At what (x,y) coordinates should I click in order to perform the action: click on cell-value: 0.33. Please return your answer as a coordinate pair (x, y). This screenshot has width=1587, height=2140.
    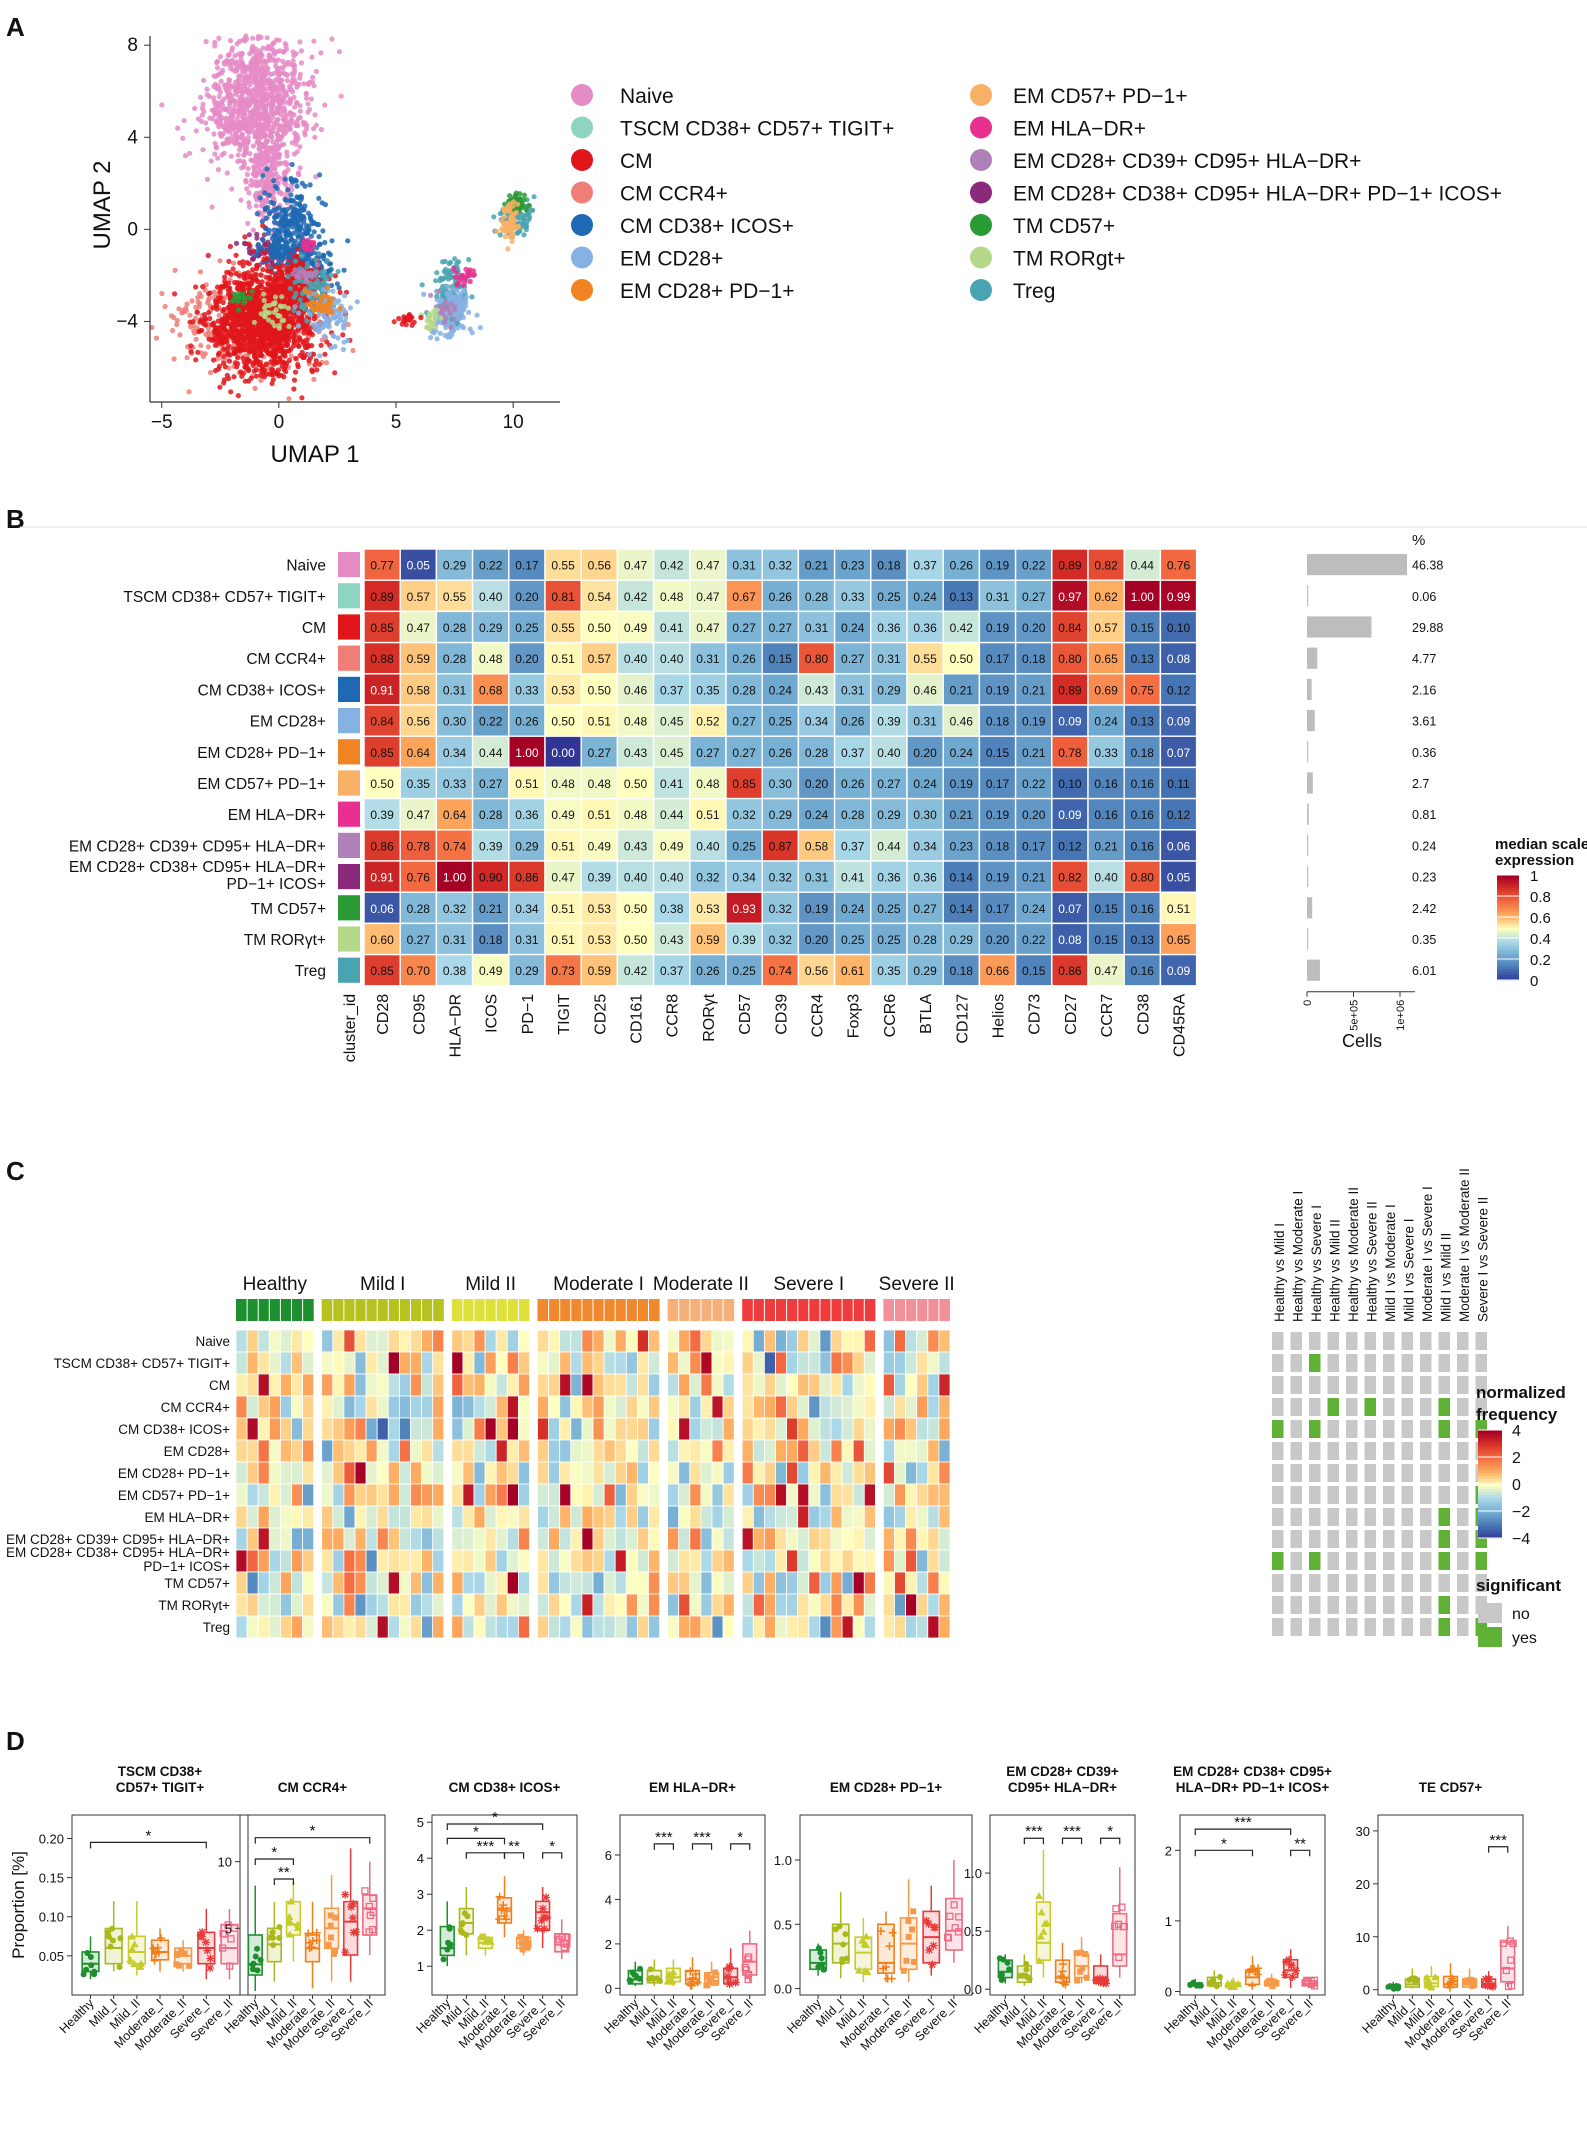
    Looking at the image, I should click on (853, 597).